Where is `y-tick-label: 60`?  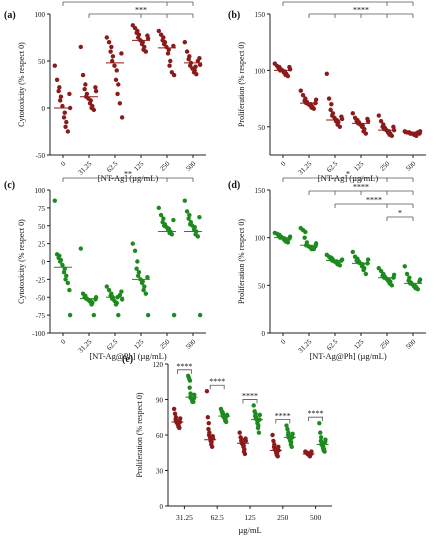 y-tick-label: 60 is located at coordinates (160, 436).